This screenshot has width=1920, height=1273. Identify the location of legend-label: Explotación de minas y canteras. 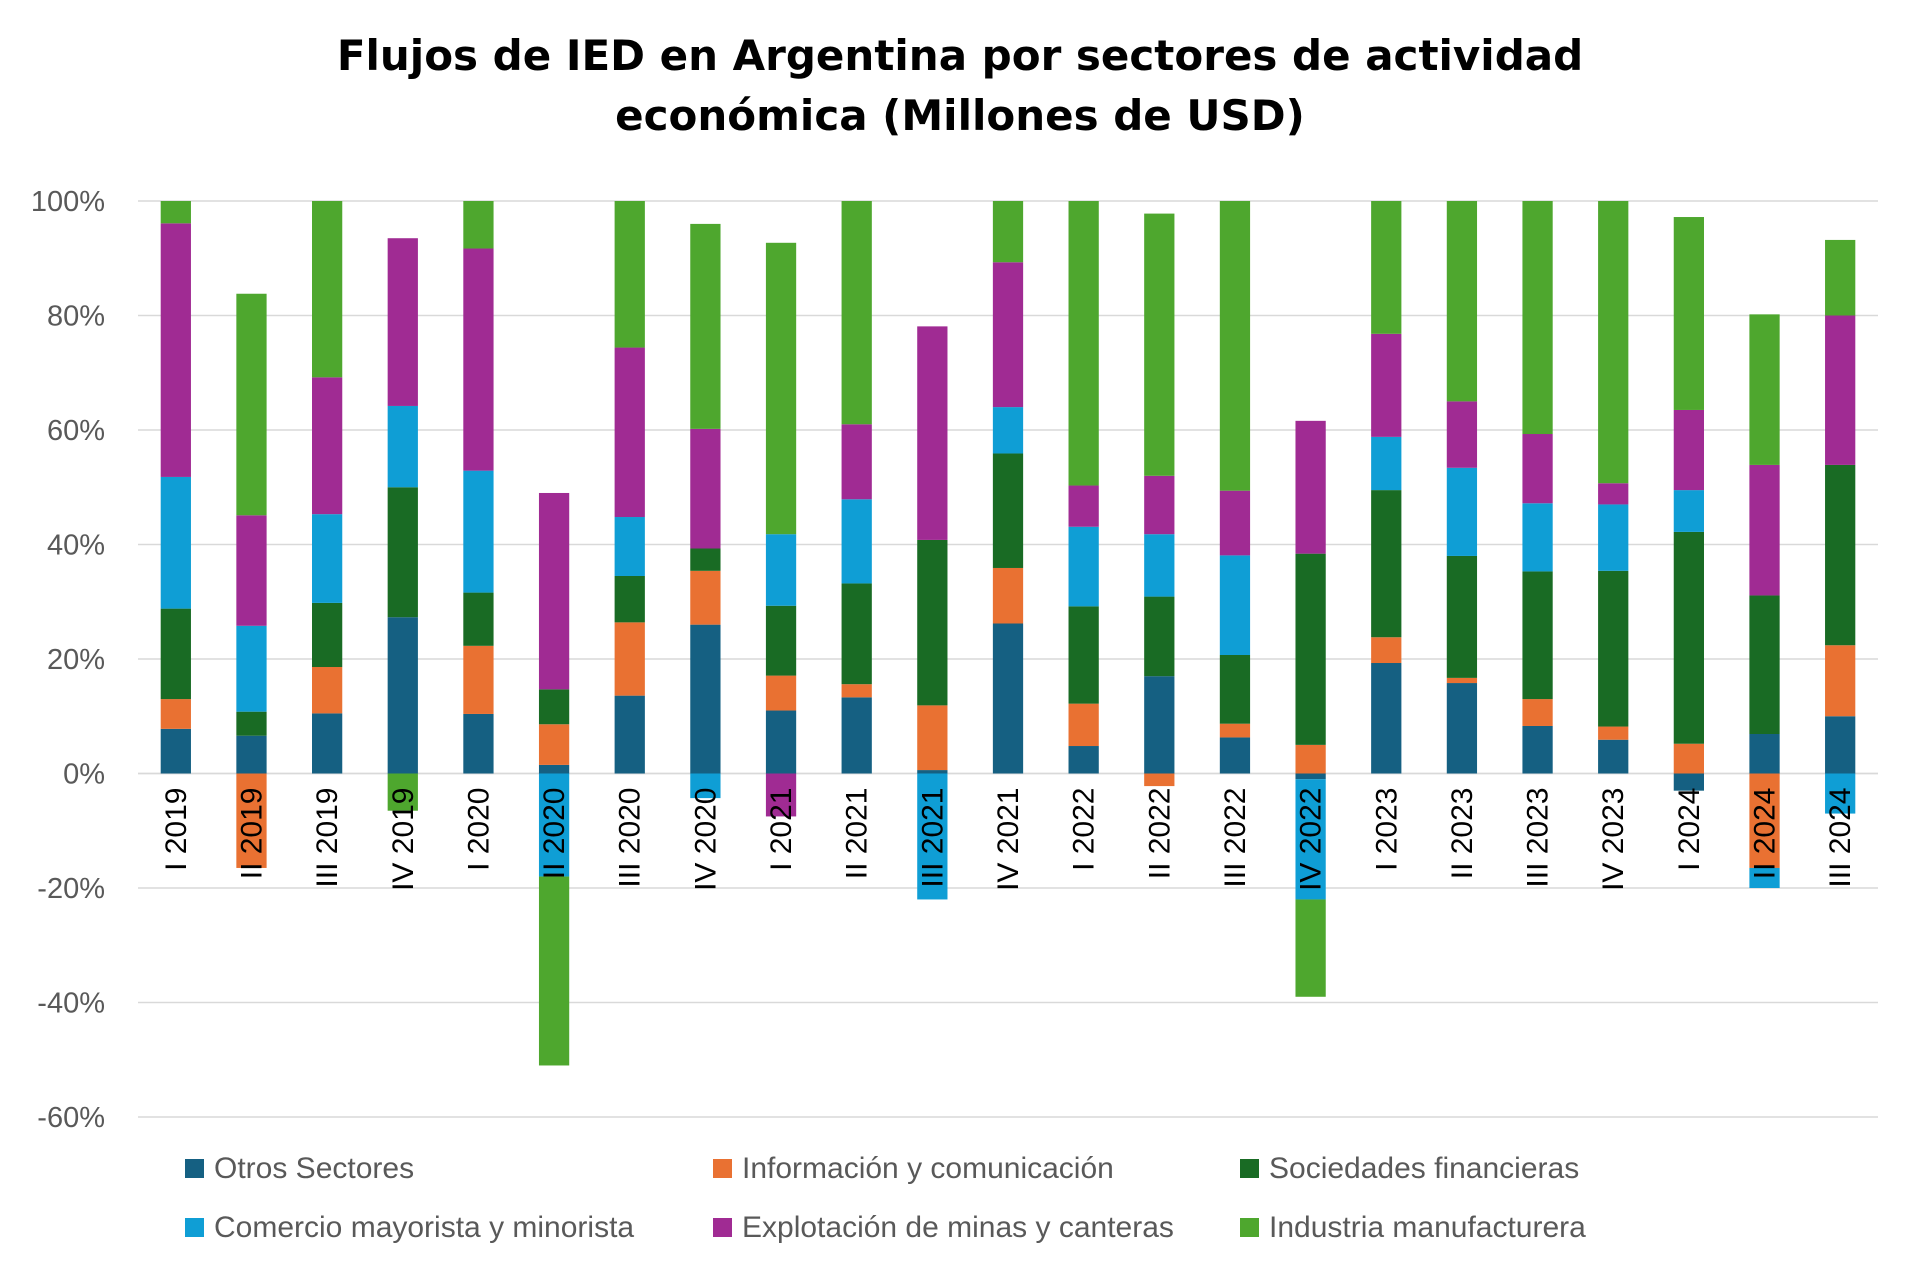
(958, 1227).